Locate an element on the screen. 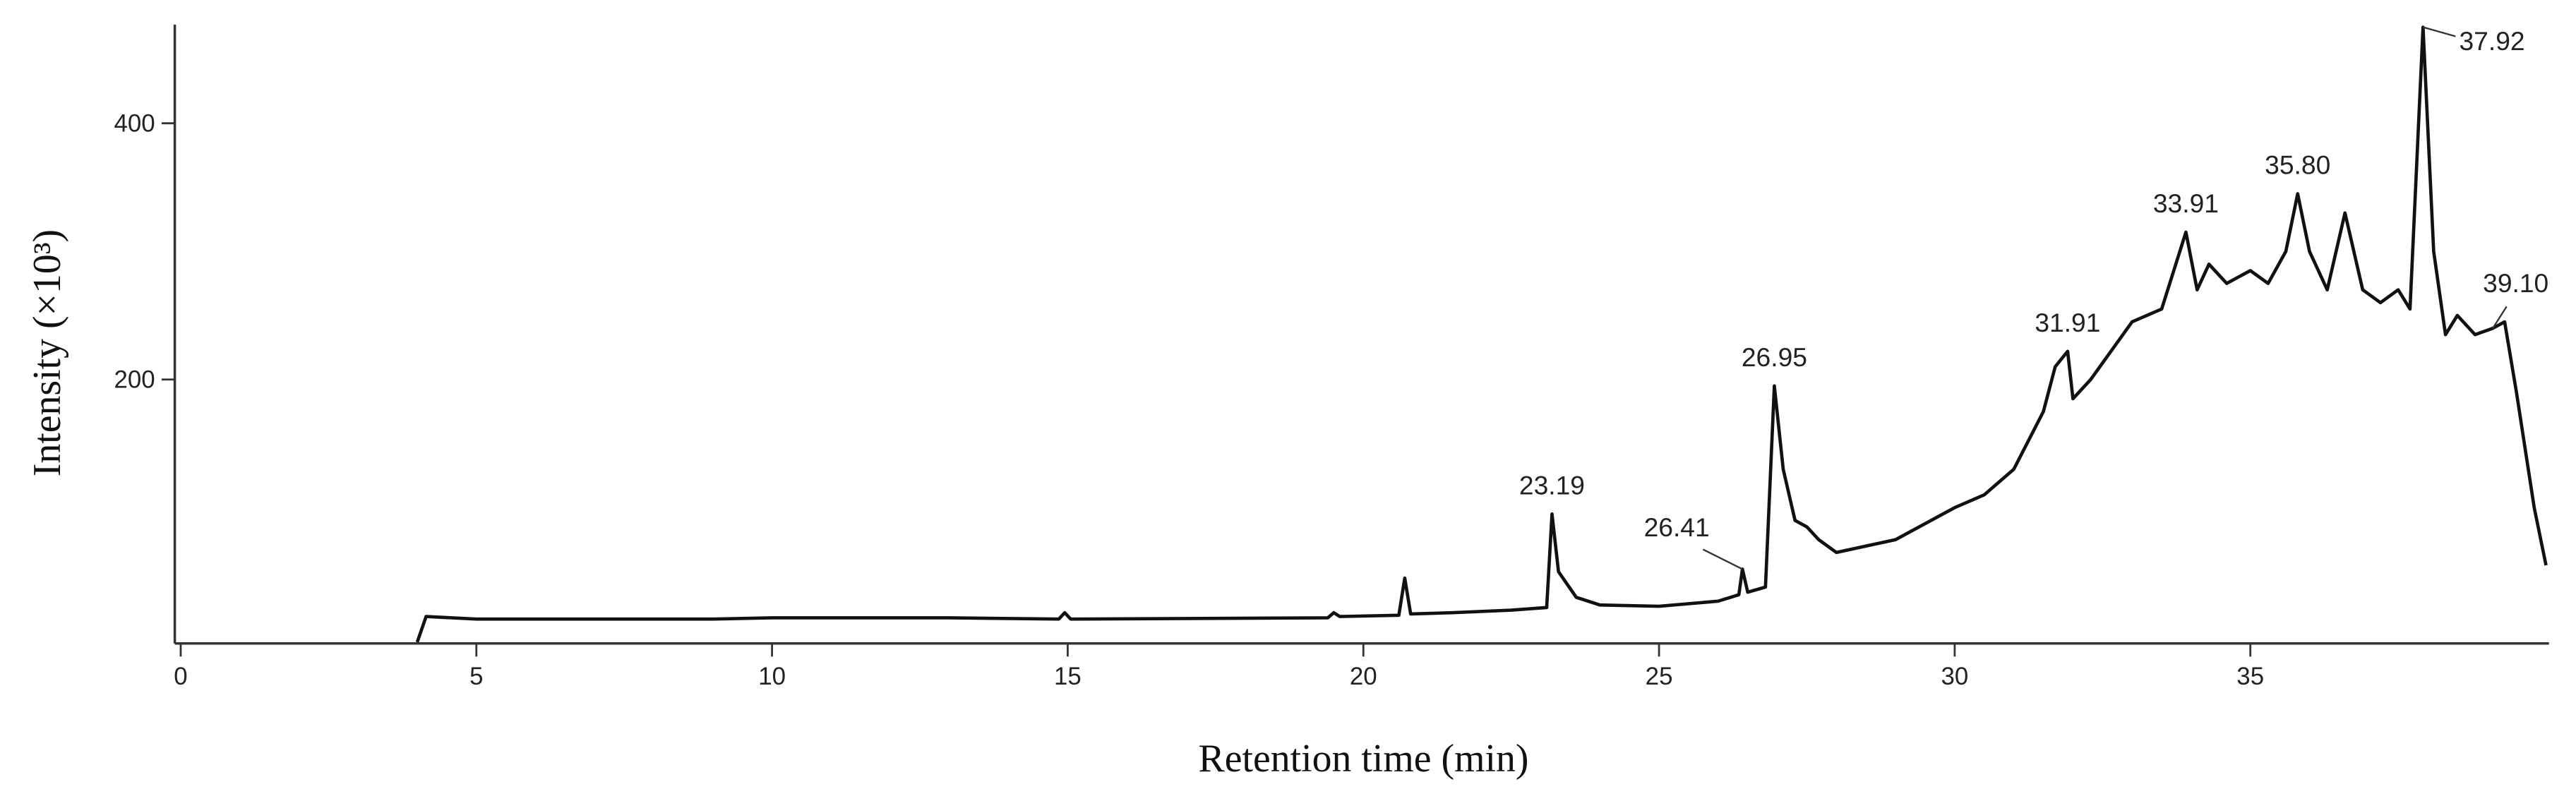 The width and height of the screenshot is (2576, 801). x-tick-label: 15 is located at coordinates (1068, 676).